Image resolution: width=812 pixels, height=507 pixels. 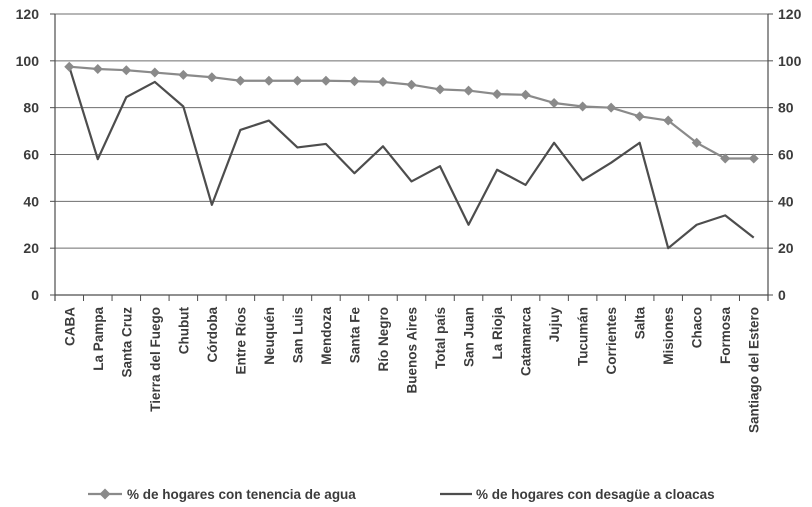 I want to click on x-tick-label: La Rioja, so click(x=497, y=333).